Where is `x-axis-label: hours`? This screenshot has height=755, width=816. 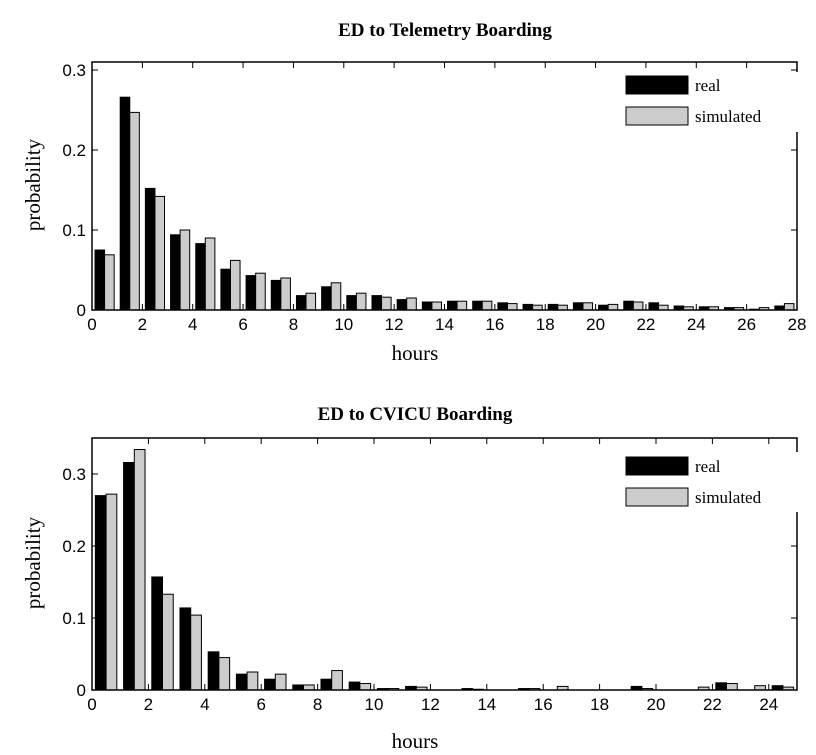 x-axis-label: hours is located at coordinates (415, 353).